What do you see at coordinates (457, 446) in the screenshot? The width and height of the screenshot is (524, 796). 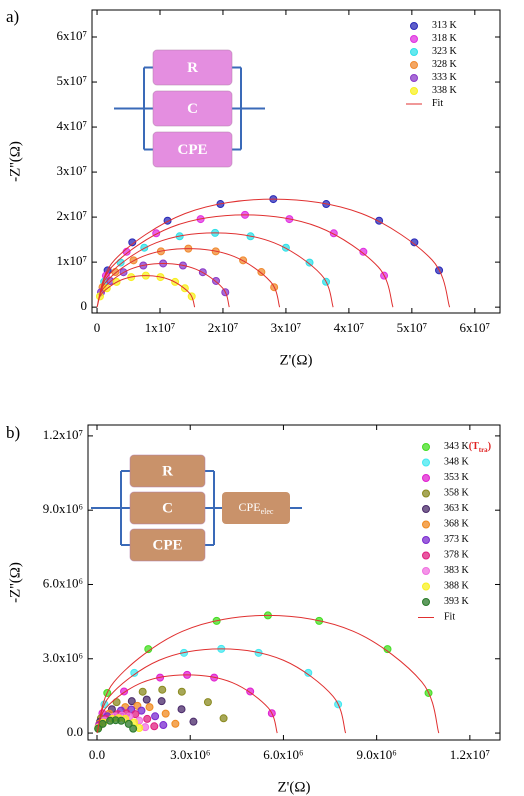 I see `legend-name: 343 K` at bounding box center [457, 446].